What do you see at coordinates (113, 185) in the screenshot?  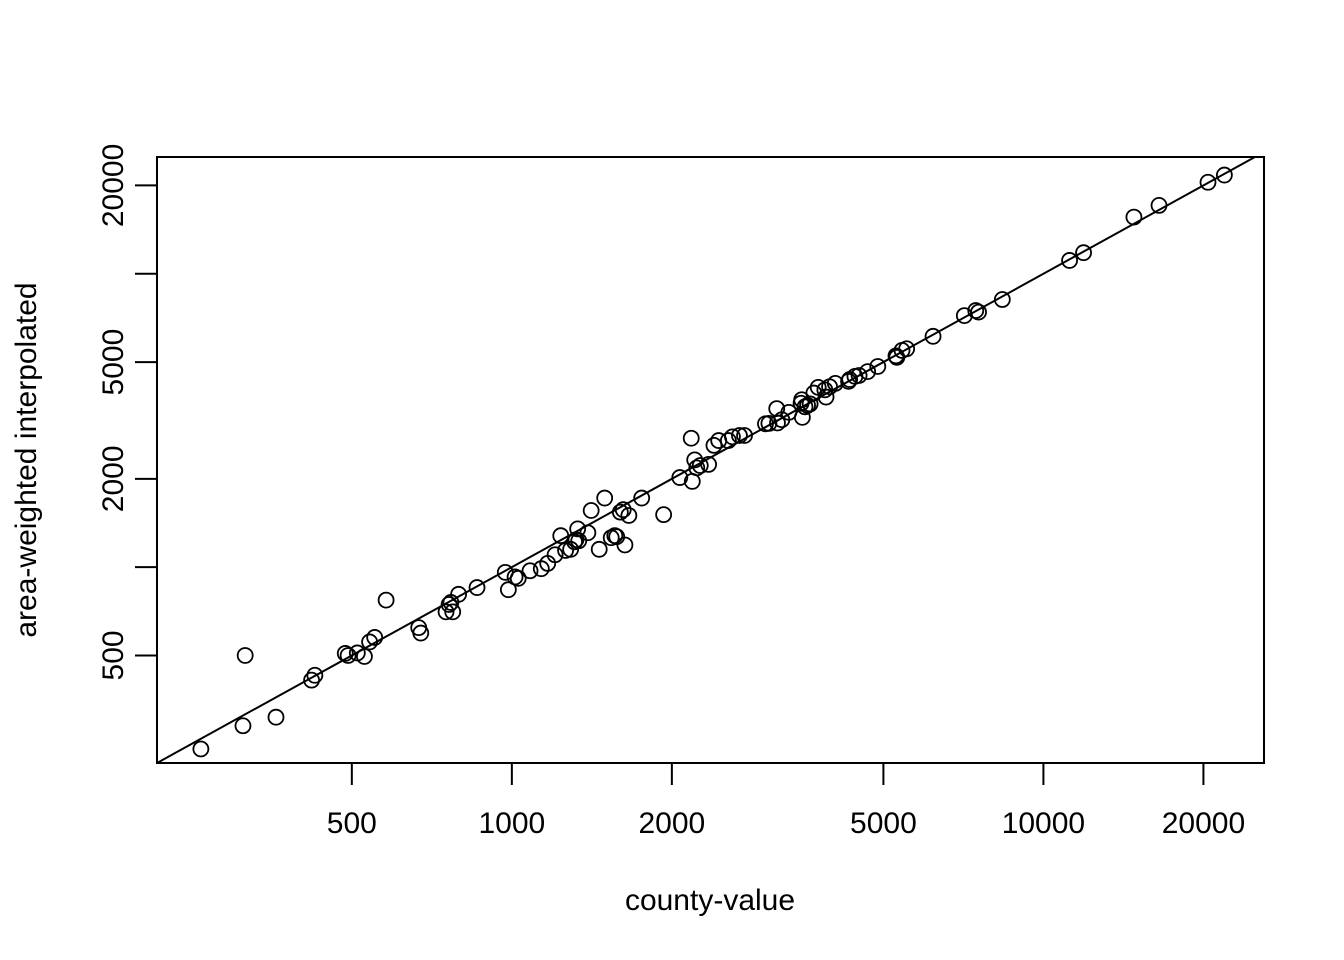 I see `y-tick-label: 20000` at bounding box center [113, 185].